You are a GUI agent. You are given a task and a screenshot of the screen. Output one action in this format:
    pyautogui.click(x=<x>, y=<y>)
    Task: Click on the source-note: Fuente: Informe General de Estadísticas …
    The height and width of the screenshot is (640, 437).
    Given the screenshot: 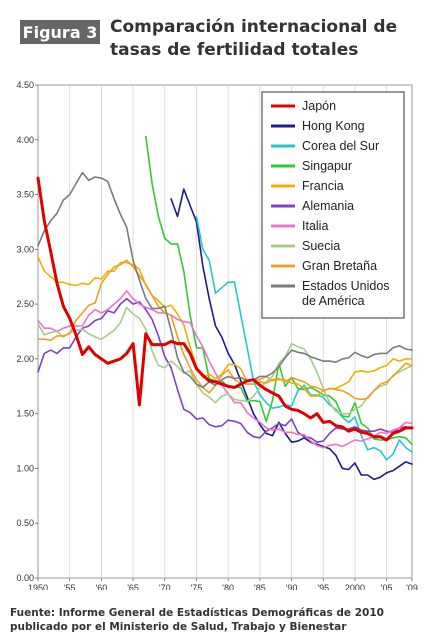 What is the action you would take?
    pyautogui.click(x=197, y=620)
    